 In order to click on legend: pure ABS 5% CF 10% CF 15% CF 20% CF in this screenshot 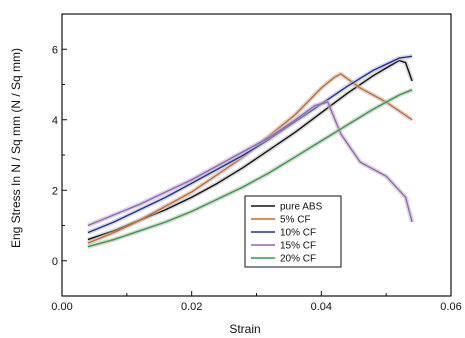, I will do `click(293, 231)`.